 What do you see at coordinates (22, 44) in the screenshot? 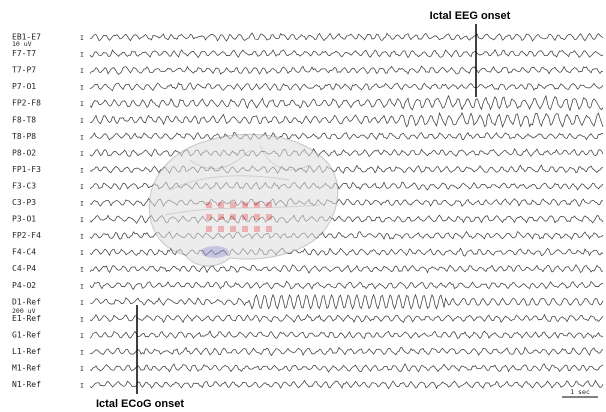
I see `eeg-scale-label: 10 uV` at bounding box center [22, 44].